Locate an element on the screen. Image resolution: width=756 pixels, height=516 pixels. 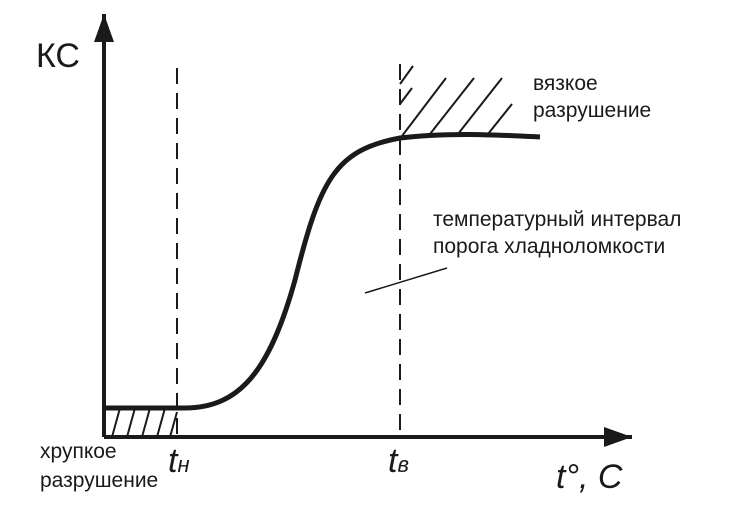
ductile-hatch is located at coordinates (456, 101).